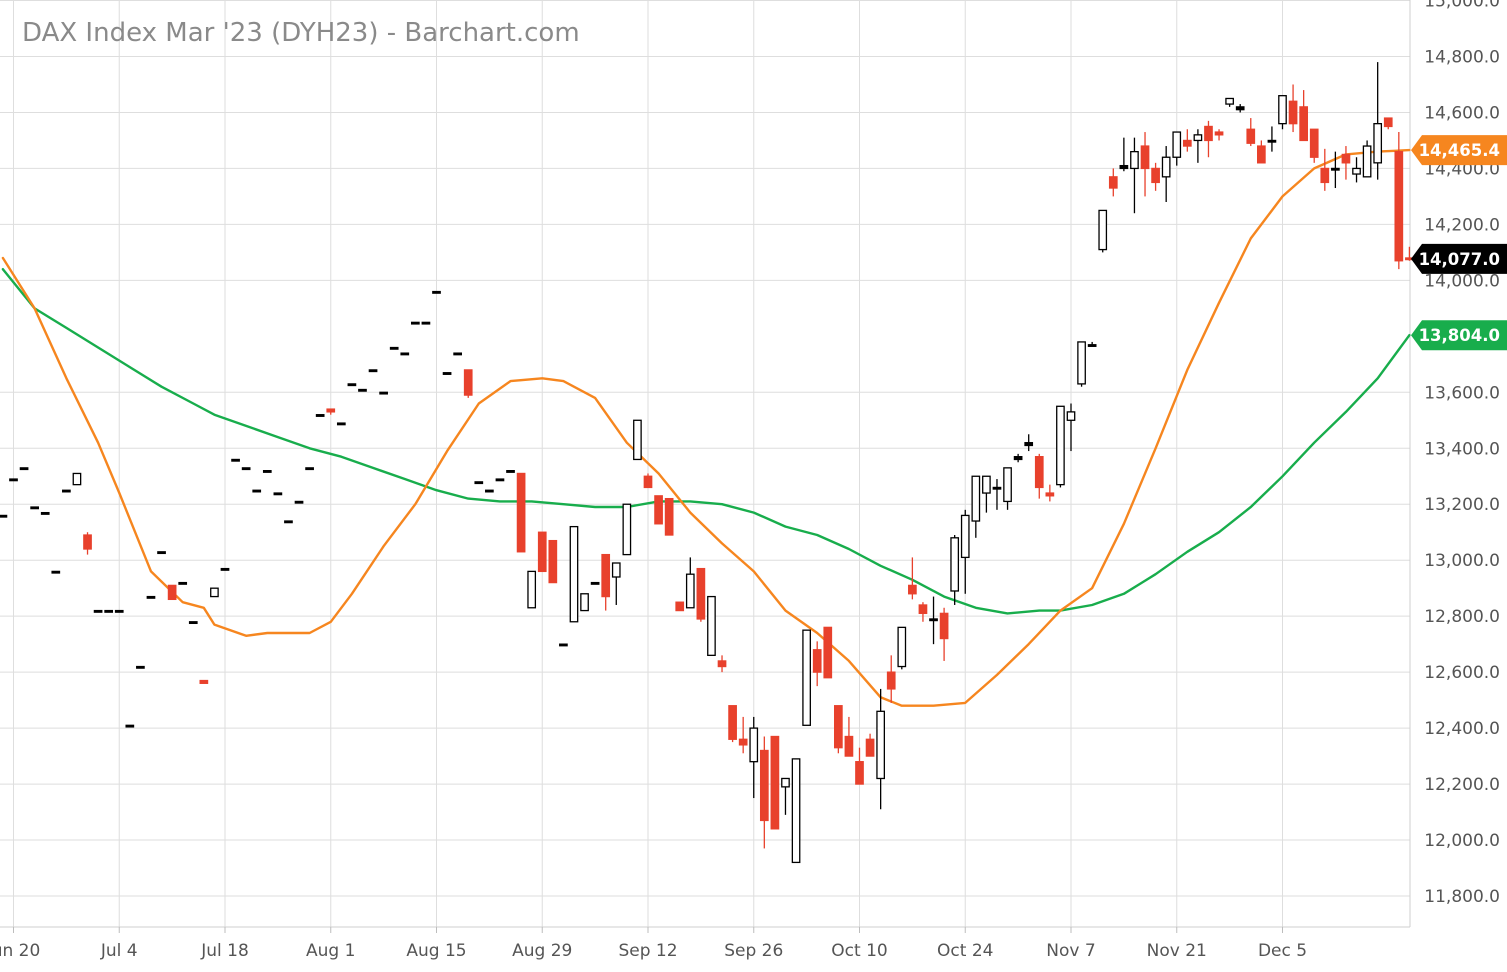 This screenshot has height=972, width=1507. I want to click on x-tick-label: Aug 15, so click(436, 951).